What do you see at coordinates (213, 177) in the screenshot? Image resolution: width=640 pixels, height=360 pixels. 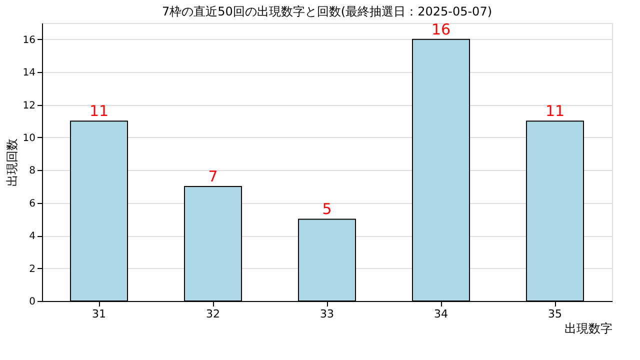 I see `data-label: 7` at bounding box center [213, 177].